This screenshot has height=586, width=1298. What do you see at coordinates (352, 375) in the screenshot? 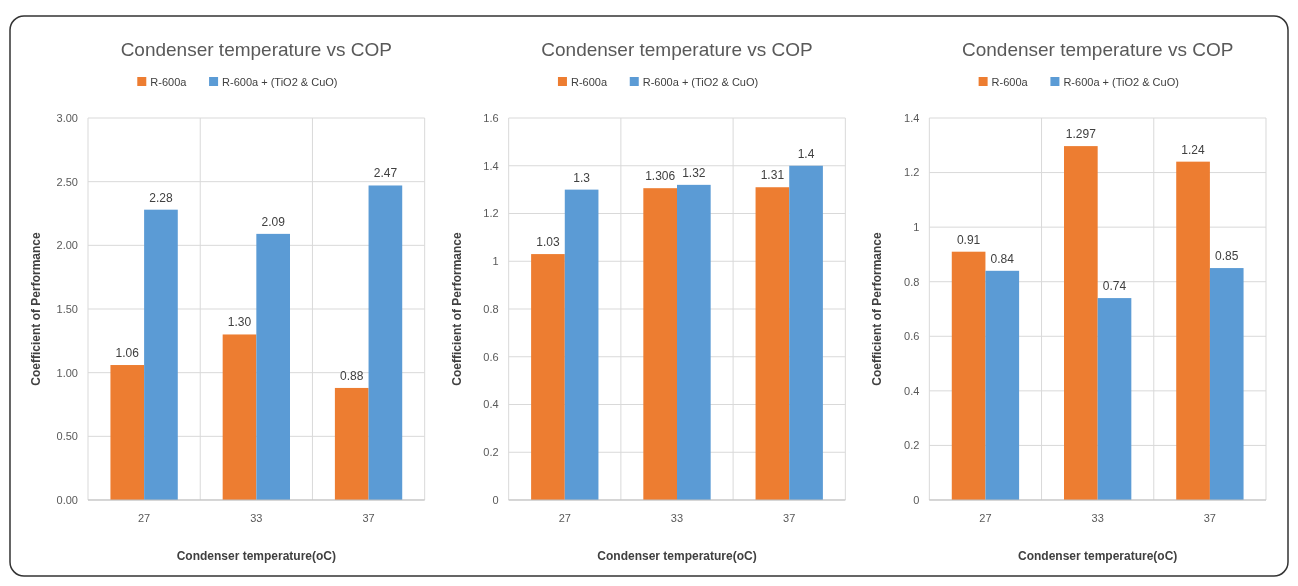
I see `data-label: 0.88` at bounding box center [352, 375].